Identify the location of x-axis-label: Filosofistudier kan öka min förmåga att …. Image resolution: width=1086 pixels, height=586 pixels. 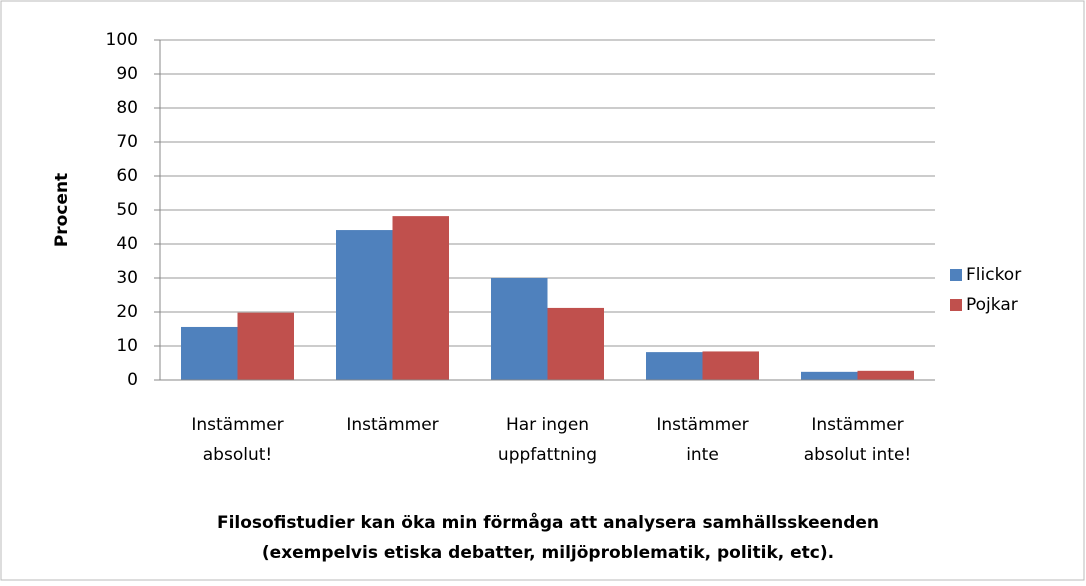
(548, 522).